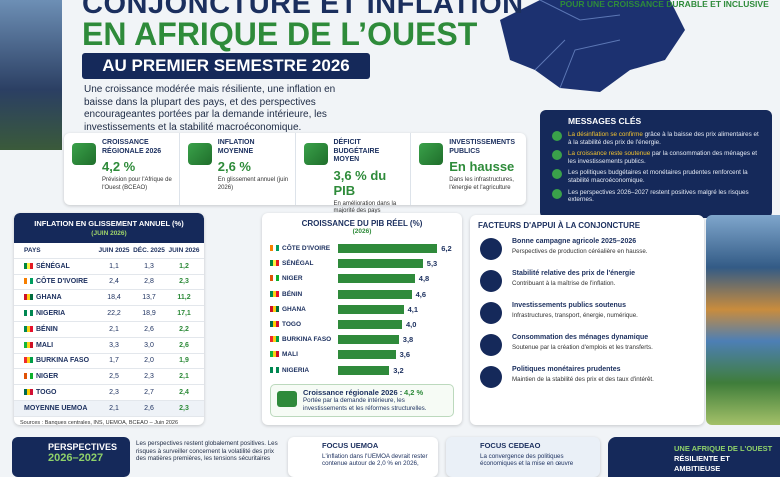 The width and height of the screenshot is (780, 477). I want to click on table-cell: TOGO, so click(56, 392).